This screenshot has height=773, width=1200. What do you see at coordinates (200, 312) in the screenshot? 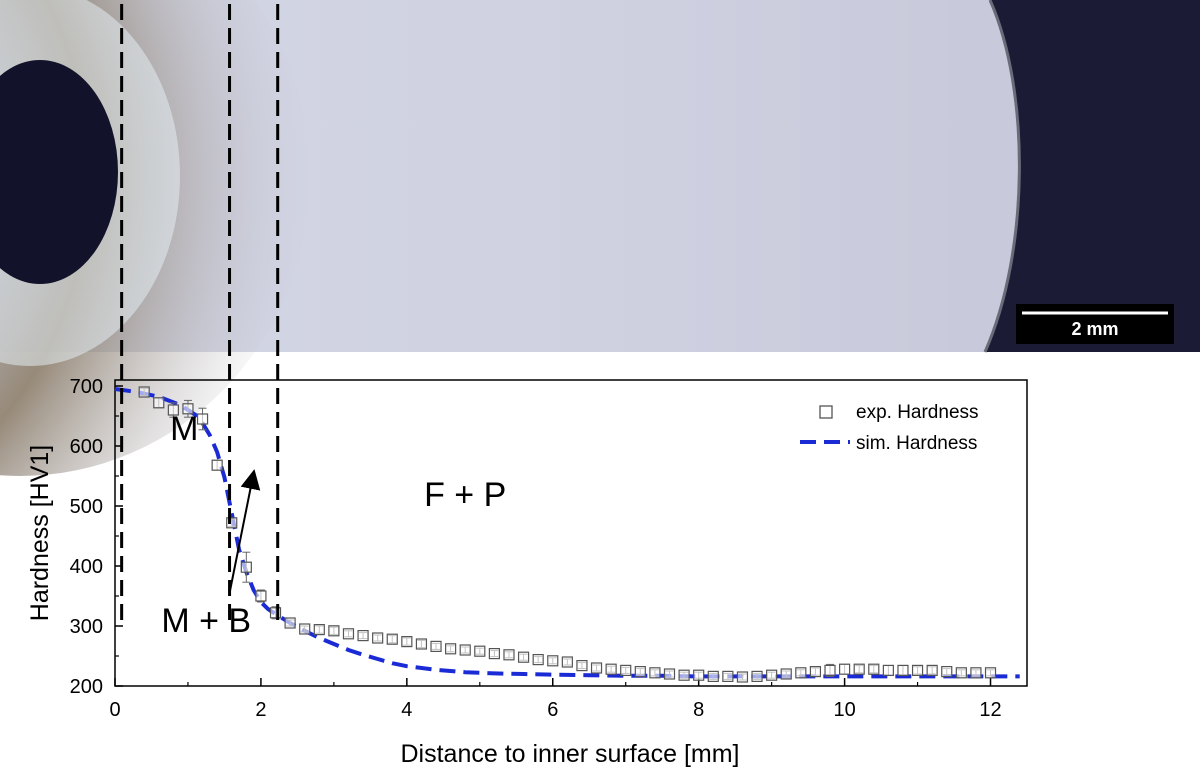
I see `phase-boundaries` at bounding box center [200, 312].